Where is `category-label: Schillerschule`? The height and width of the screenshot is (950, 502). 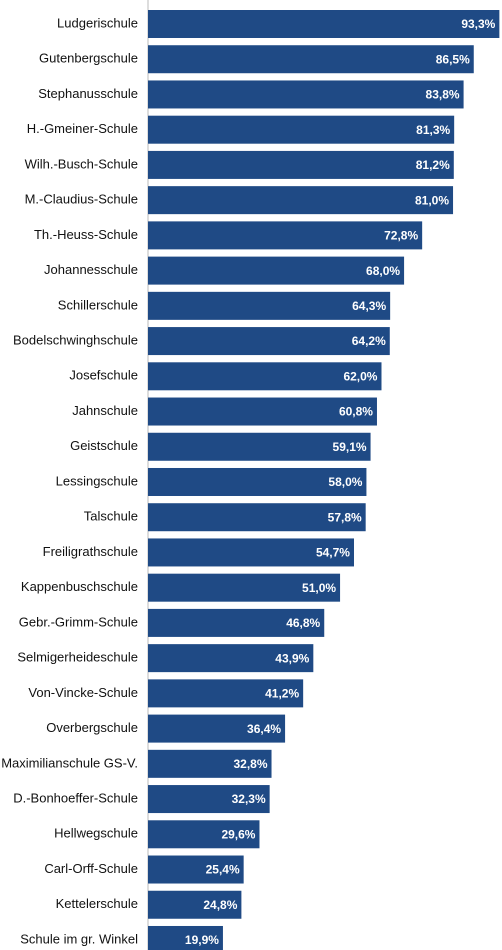
category-label: Schillerschule is located at coordinates (98, 304).